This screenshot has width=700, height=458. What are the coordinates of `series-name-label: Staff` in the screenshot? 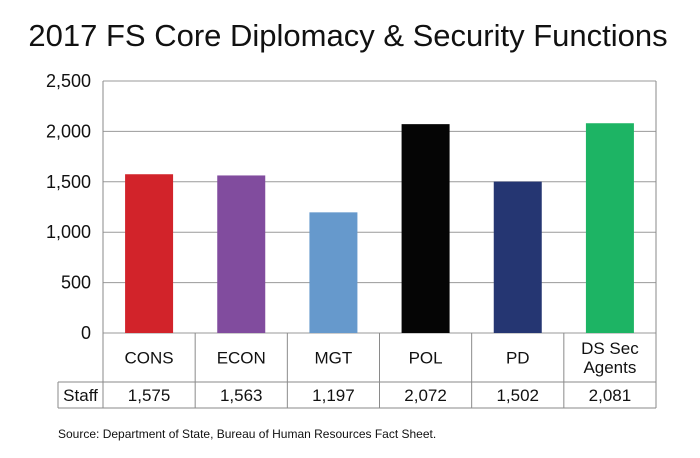 It's located at (80, 395).